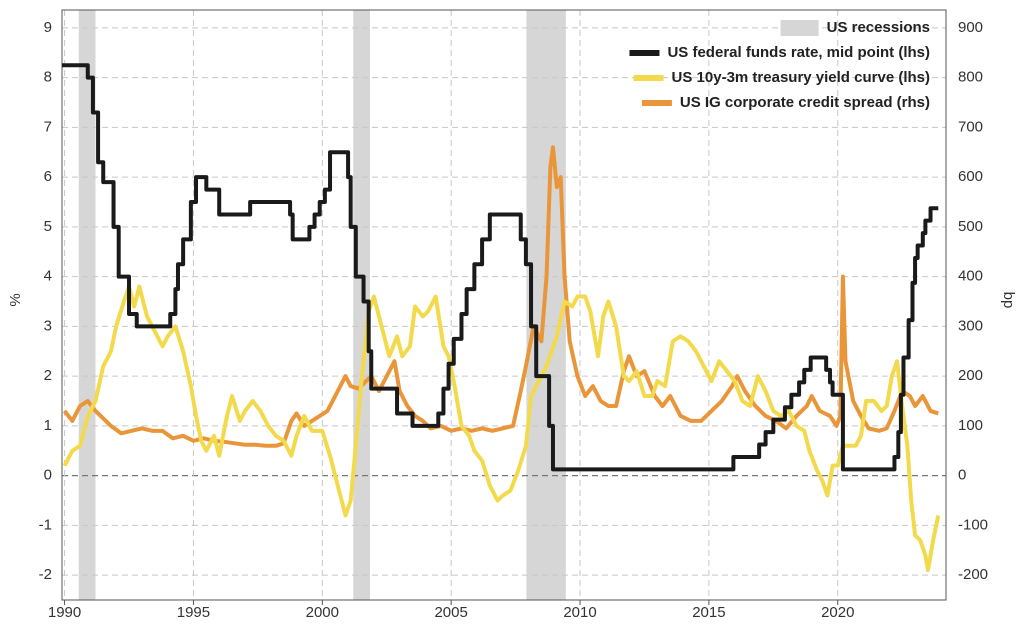 The width and height of the screenshot is (1024, 631). Describe the element at coordinates (193, 612) in the screenshot. I see `x-tick-label: 1995` at that location.